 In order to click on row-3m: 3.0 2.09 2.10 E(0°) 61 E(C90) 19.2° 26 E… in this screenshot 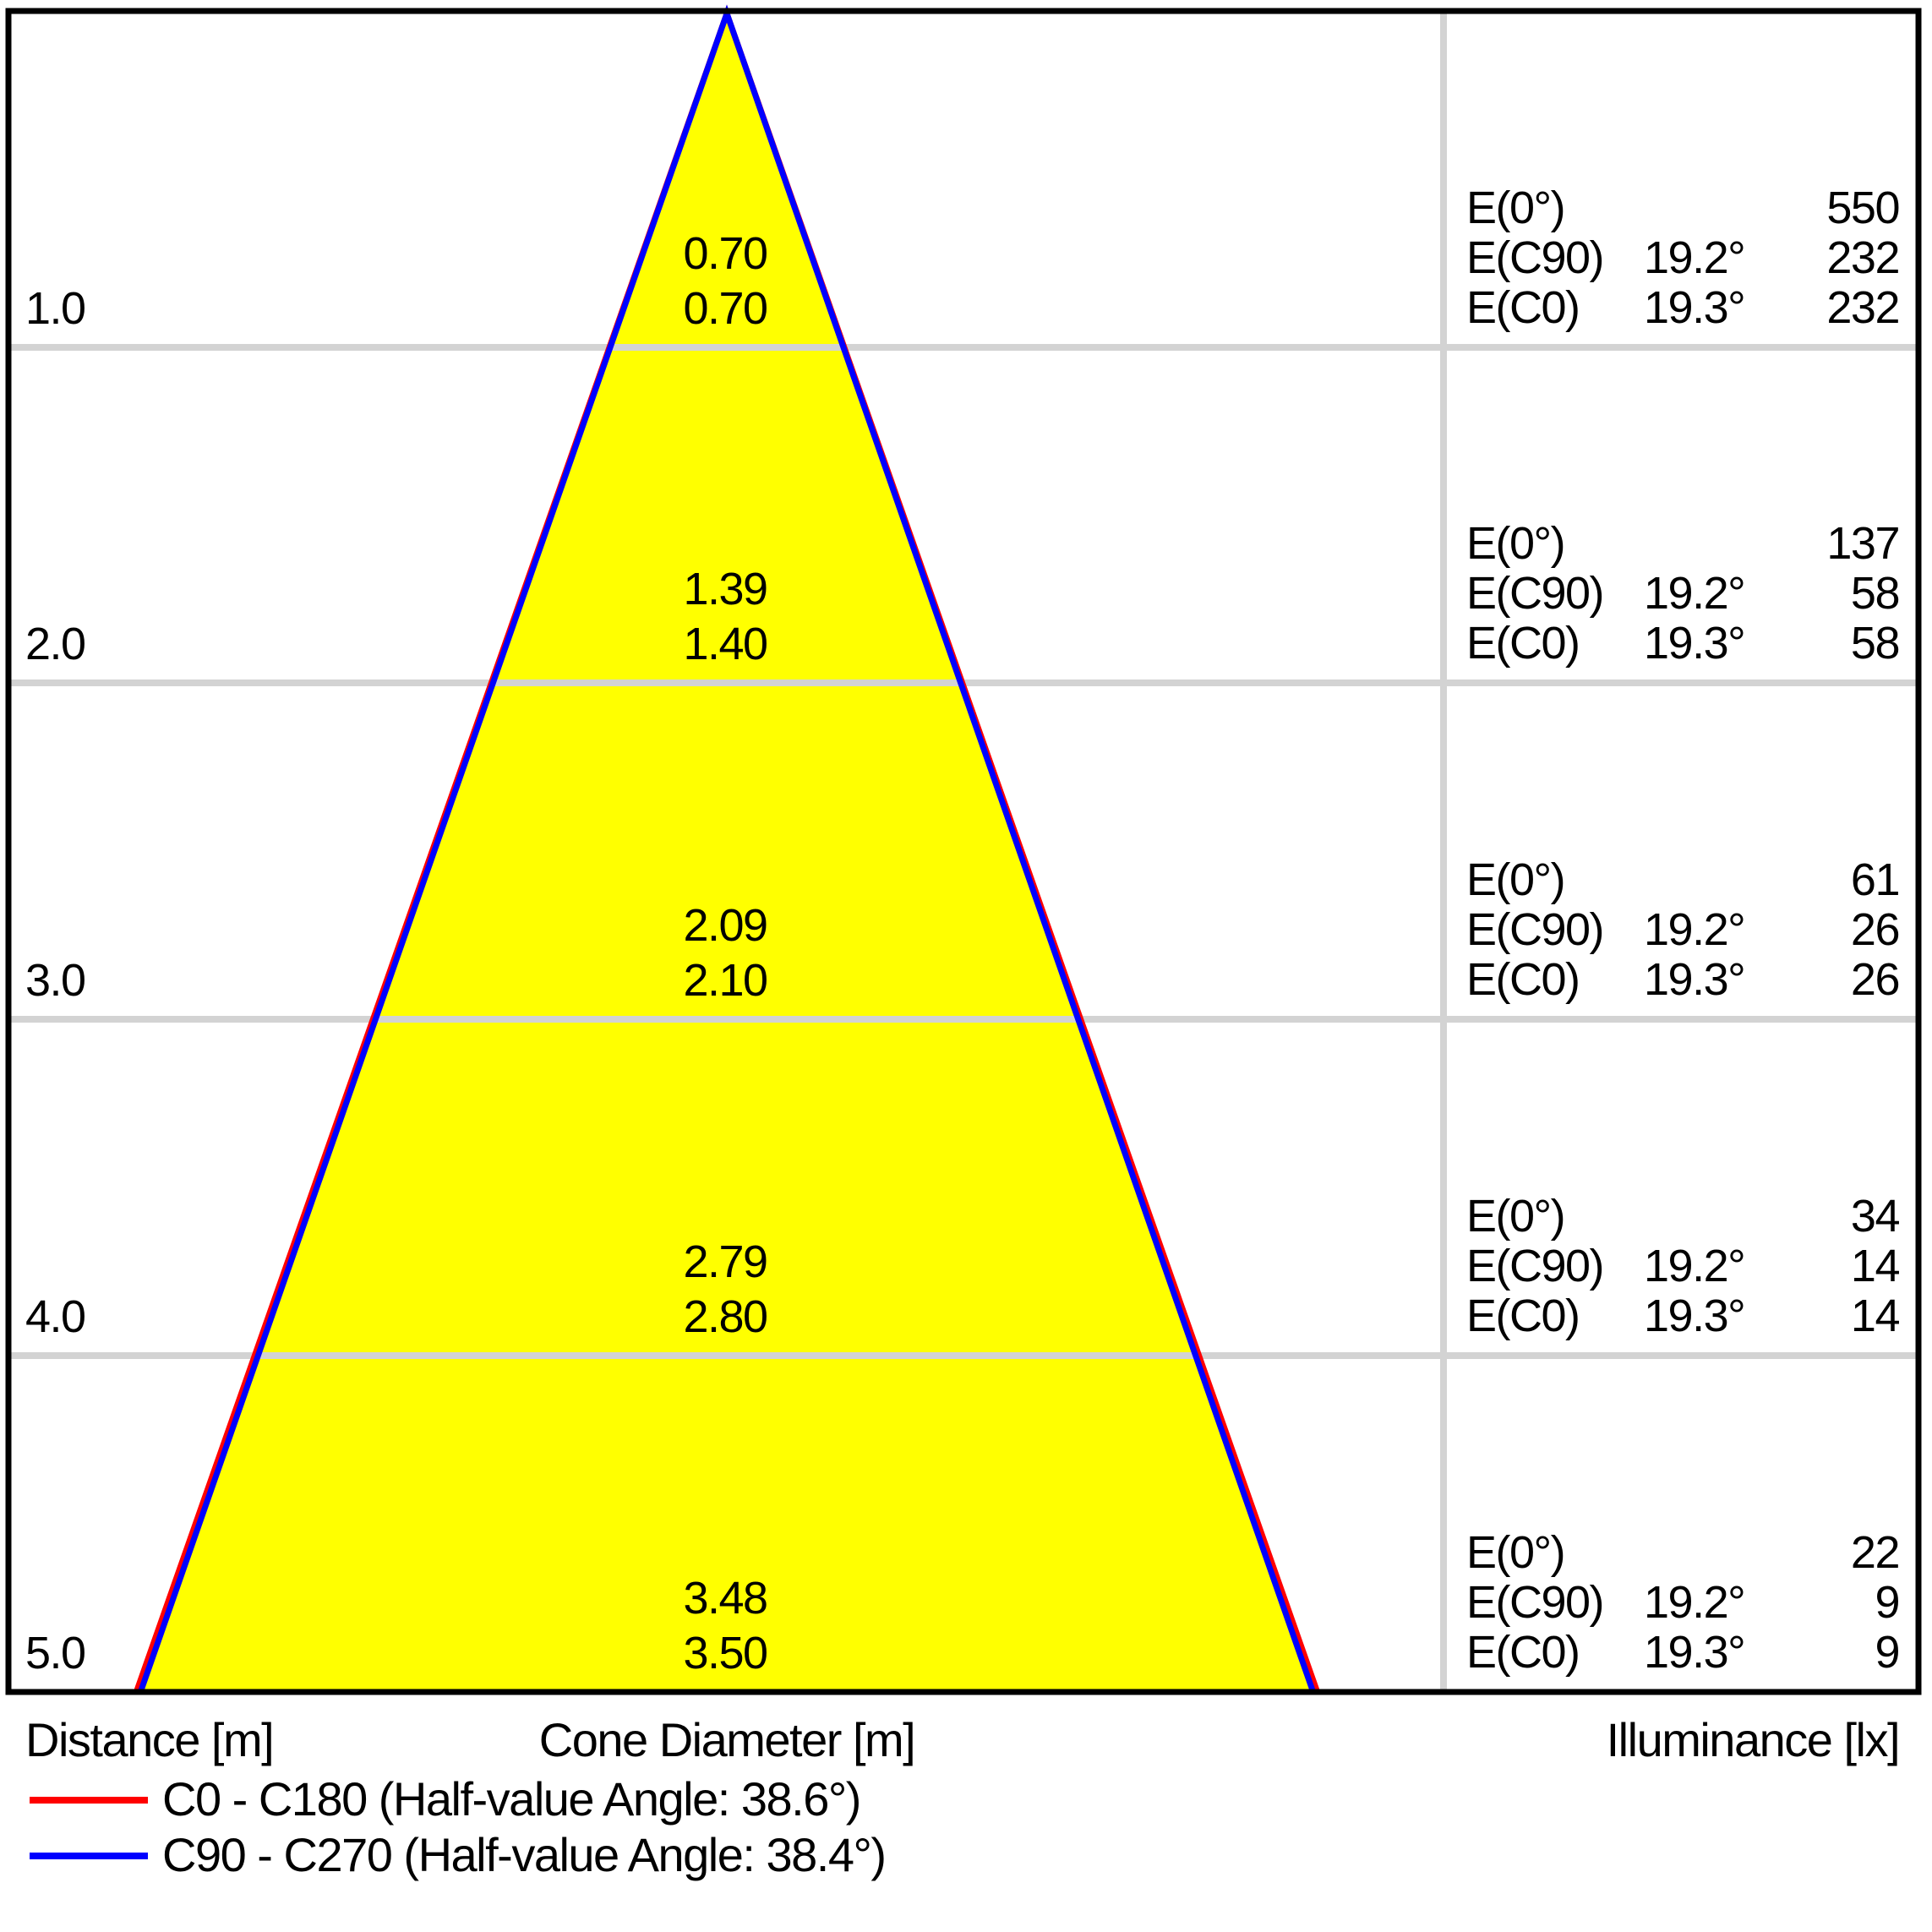, I will do `click(963, 930)`.